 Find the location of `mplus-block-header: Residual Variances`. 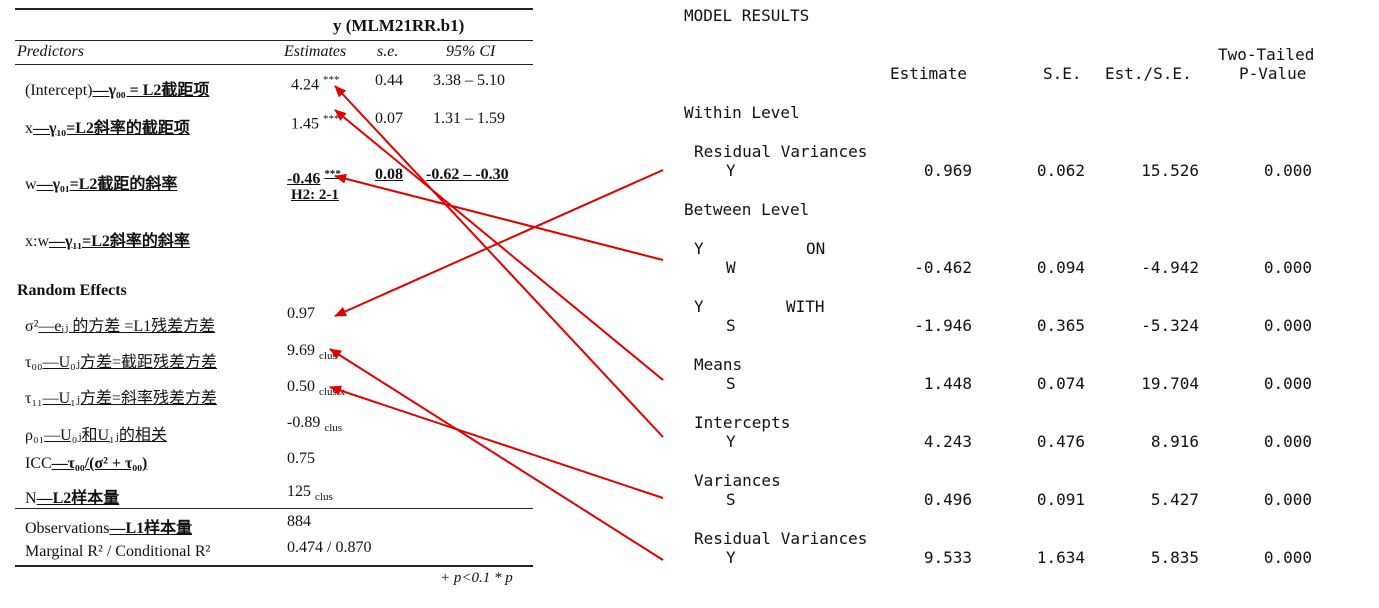

mplus-block-header: Residual Variances is located at coordinates (781, 538).